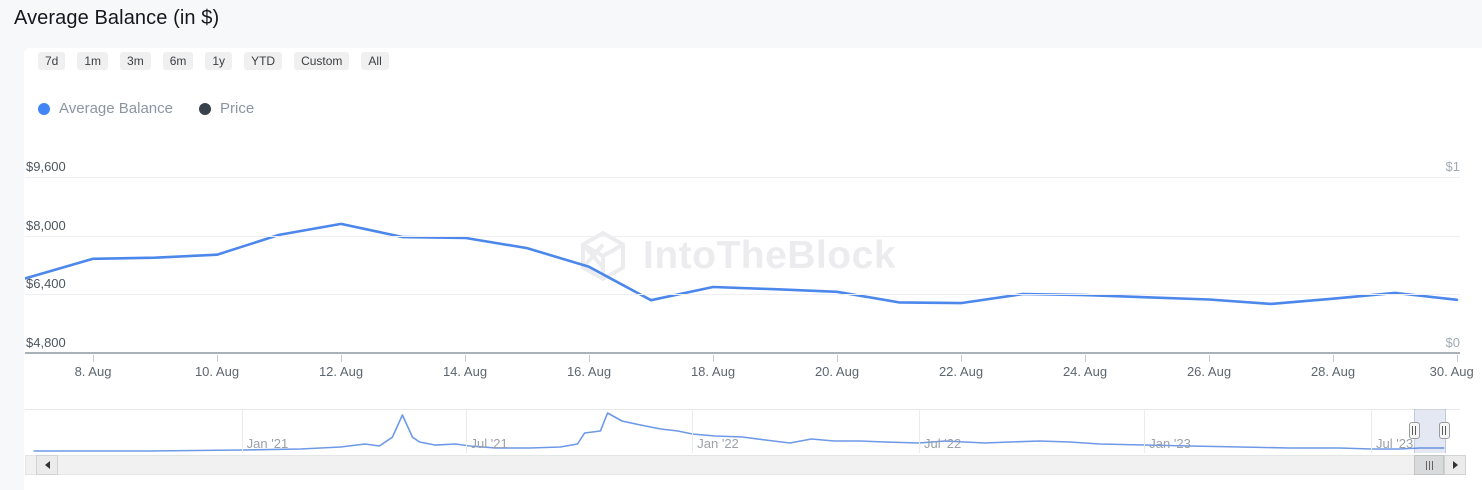 Image resolution: width=1482 pixels, height=490 pixels. I want to click on scrollbar-left-arrow-button, so click(47, 465).